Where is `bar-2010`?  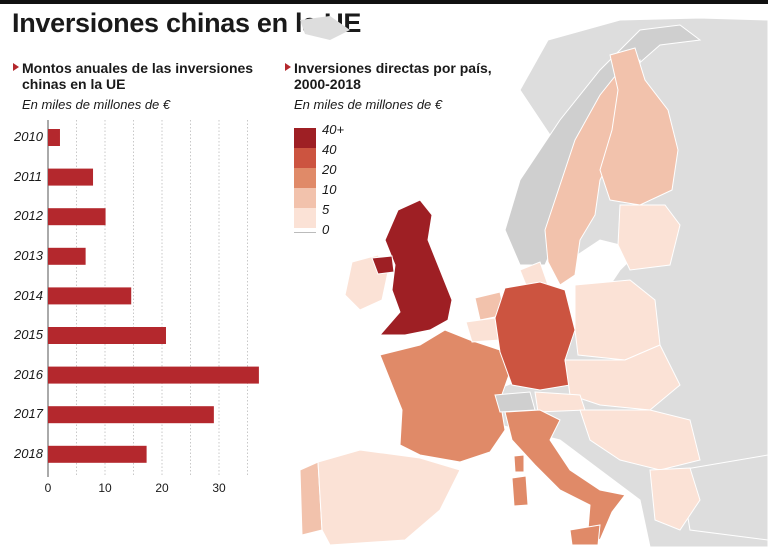 bar-2010 is located at coordinates (54, 137).